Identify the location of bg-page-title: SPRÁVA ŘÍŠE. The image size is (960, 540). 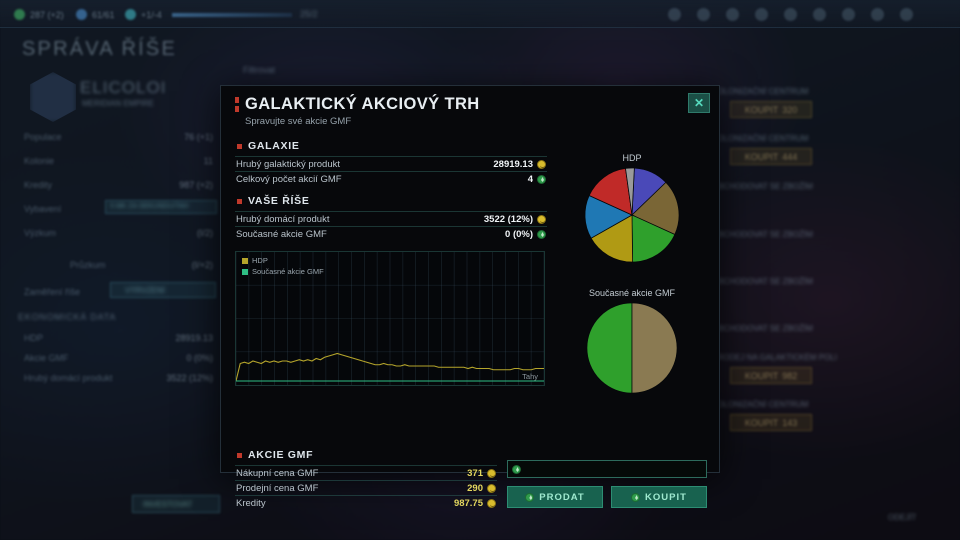
(99, 49).